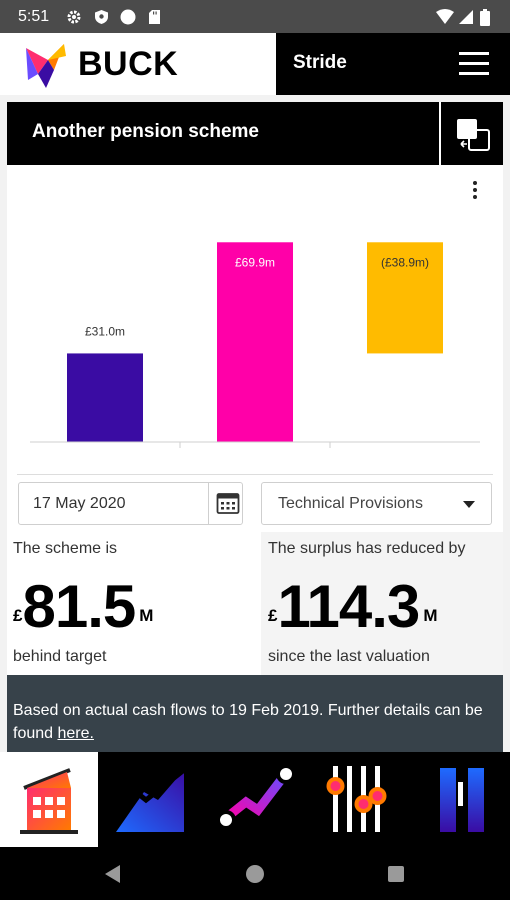  Describe the element at coordinates (75, 733) in the screenshot. I see `details-link: here.` at that location.